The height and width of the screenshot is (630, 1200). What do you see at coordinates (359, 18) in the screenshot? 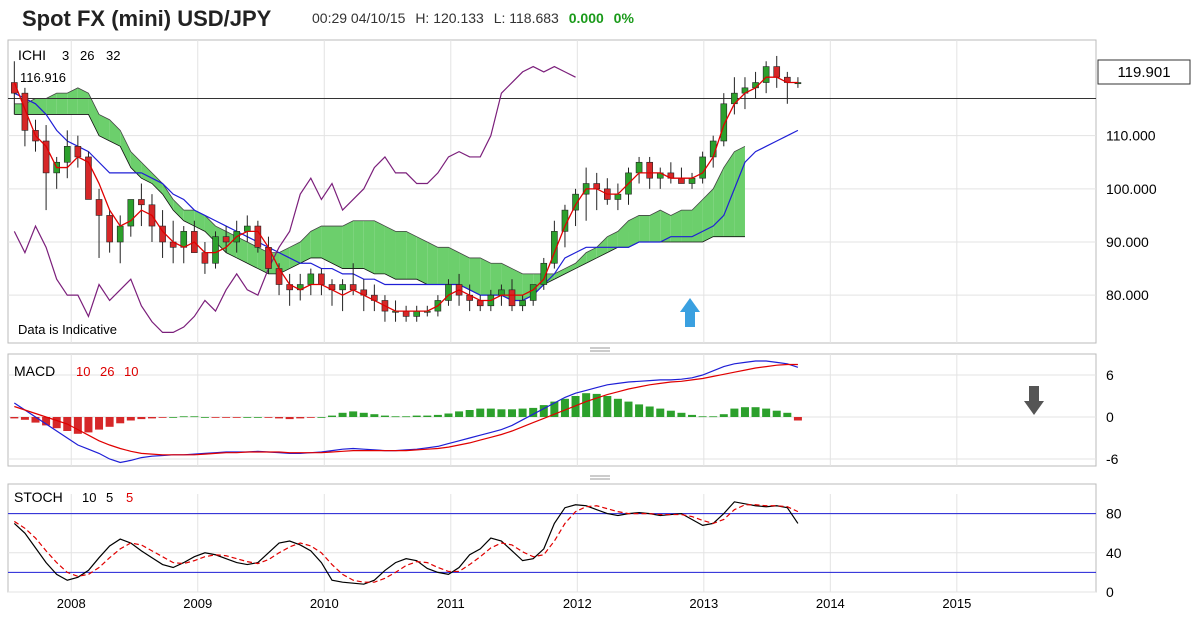
I see `quote-datetime: 00:29 04/10/15` at bounding box center [359, 18].